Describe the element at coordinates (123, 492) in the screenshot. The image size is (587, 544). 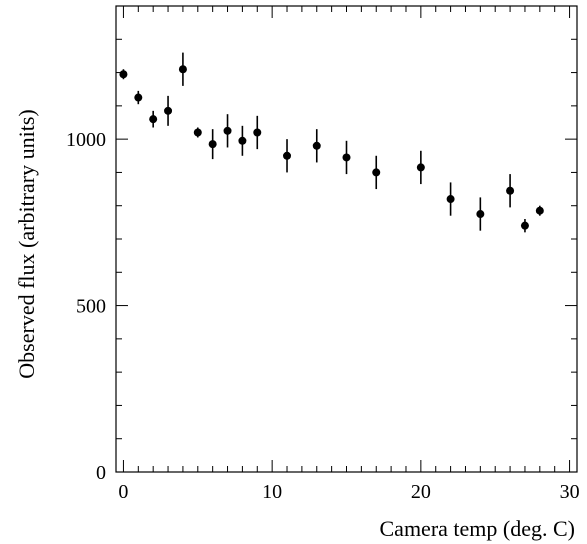
I see `x-tick-label: 0` at that location.